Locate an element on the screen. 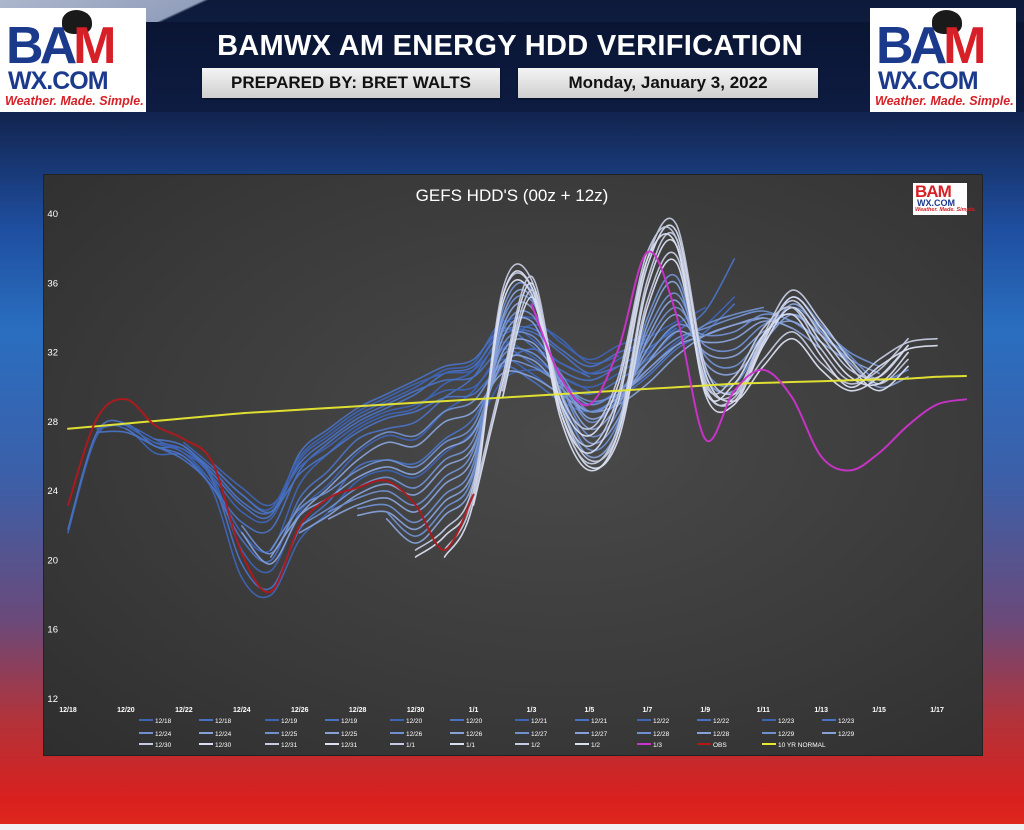 The image size is (1024, 830). y-tick-label: 12 is located at coordinates (52, 699).